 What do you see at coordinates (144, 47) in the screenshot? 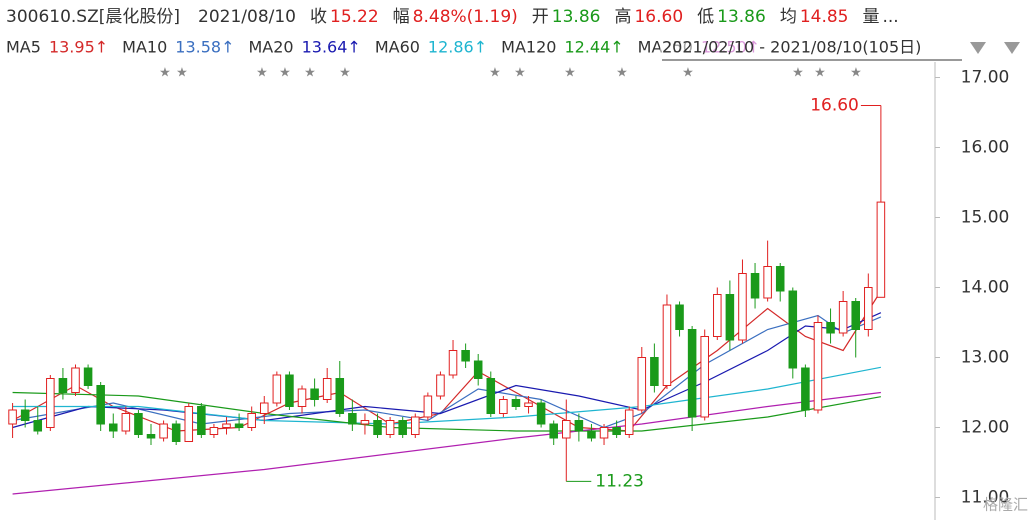
I see `legend-name: MA10` at bounding box center [144, 47].